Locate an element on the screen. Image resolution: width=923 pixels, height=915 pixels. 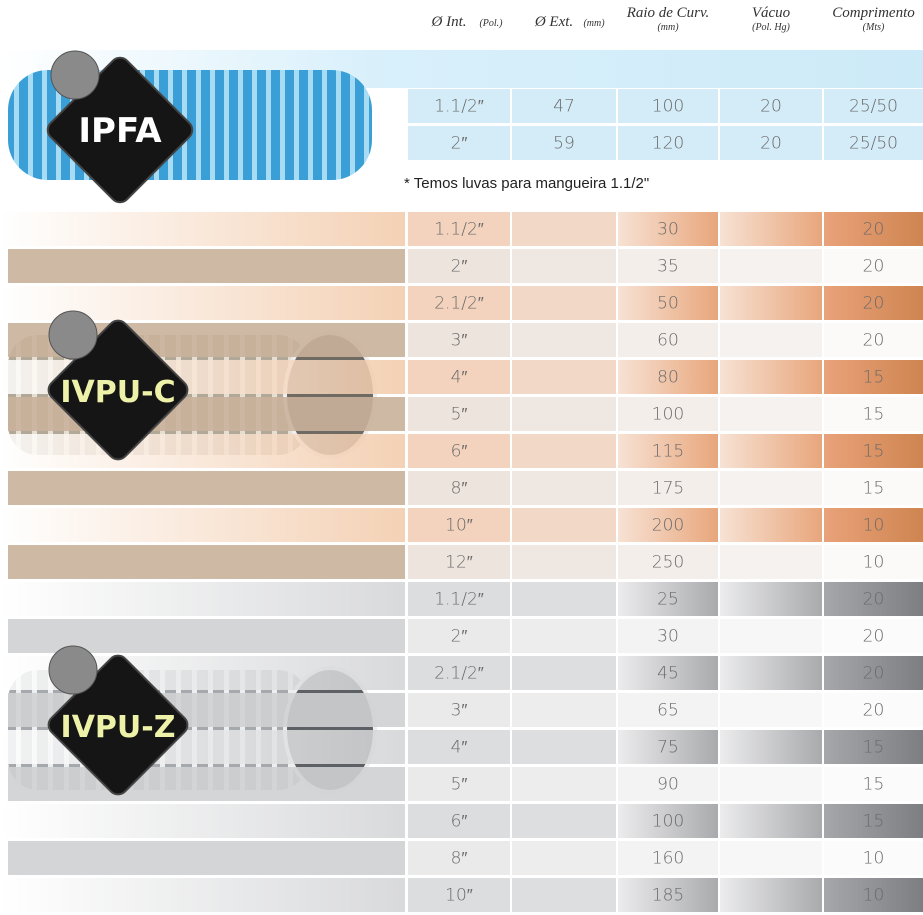
column-header: Comprimento is located at coordinates (873, 13).